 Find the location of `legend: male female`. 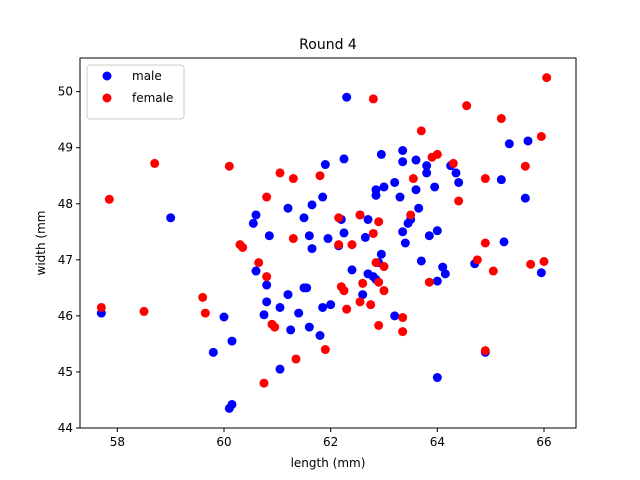

legend: male female is located at coordinates (135, 92).